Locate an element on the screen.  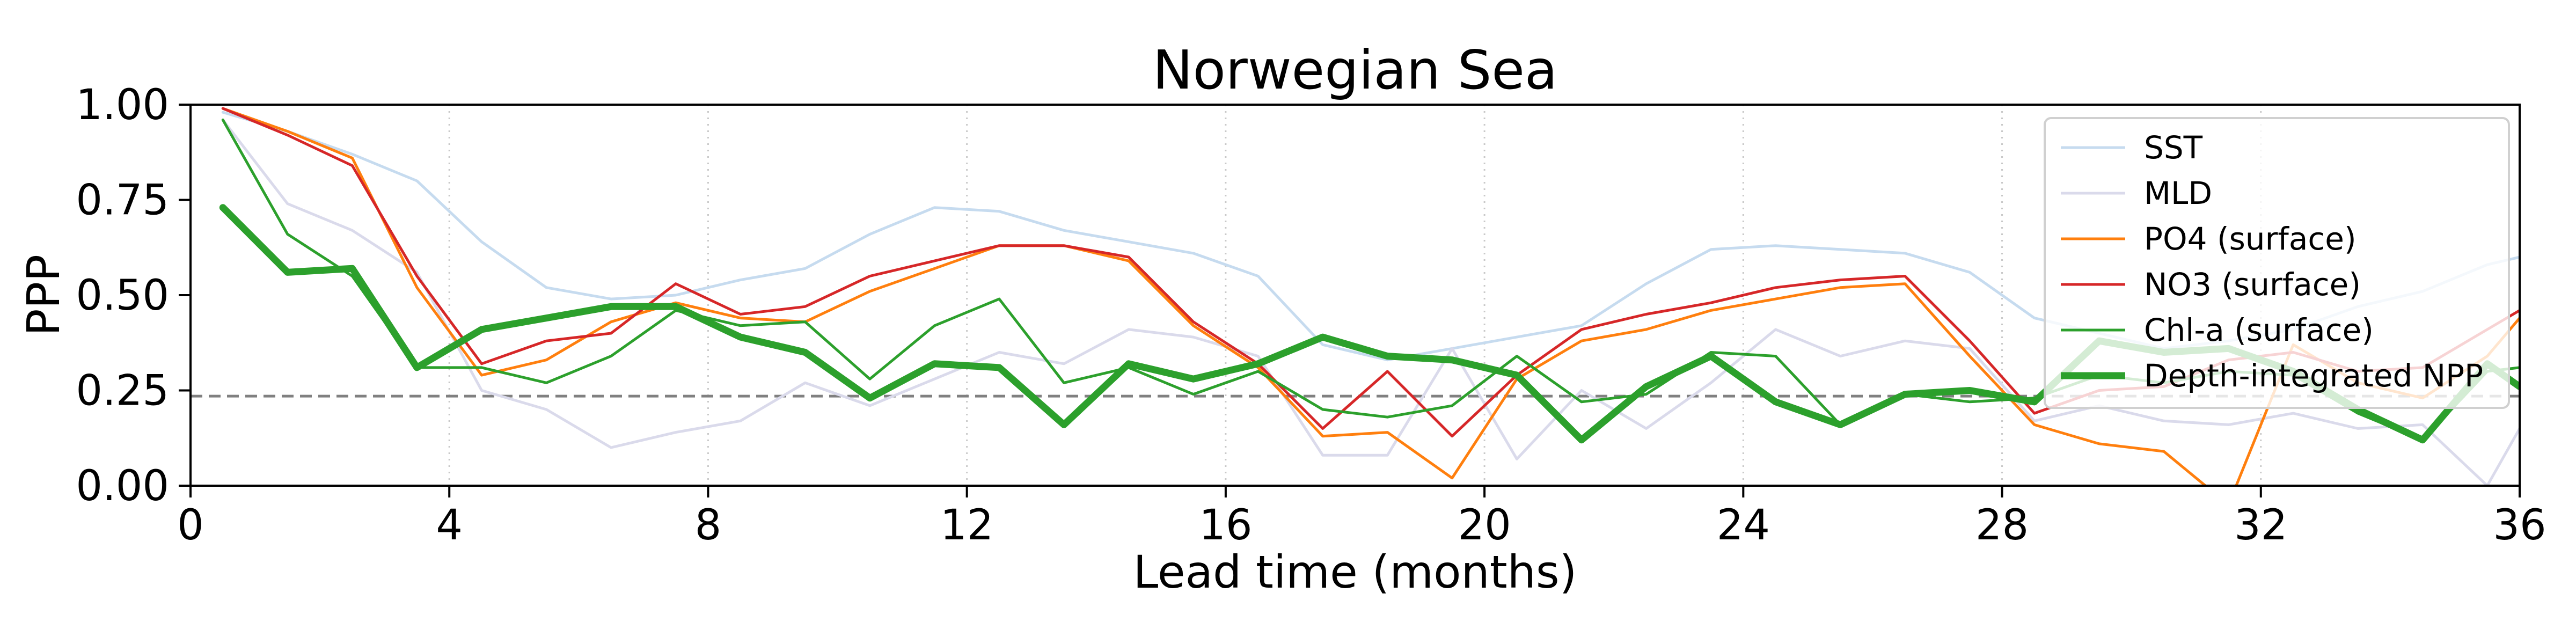
y-axis-label: PPP is located at coordinates (43, 295).